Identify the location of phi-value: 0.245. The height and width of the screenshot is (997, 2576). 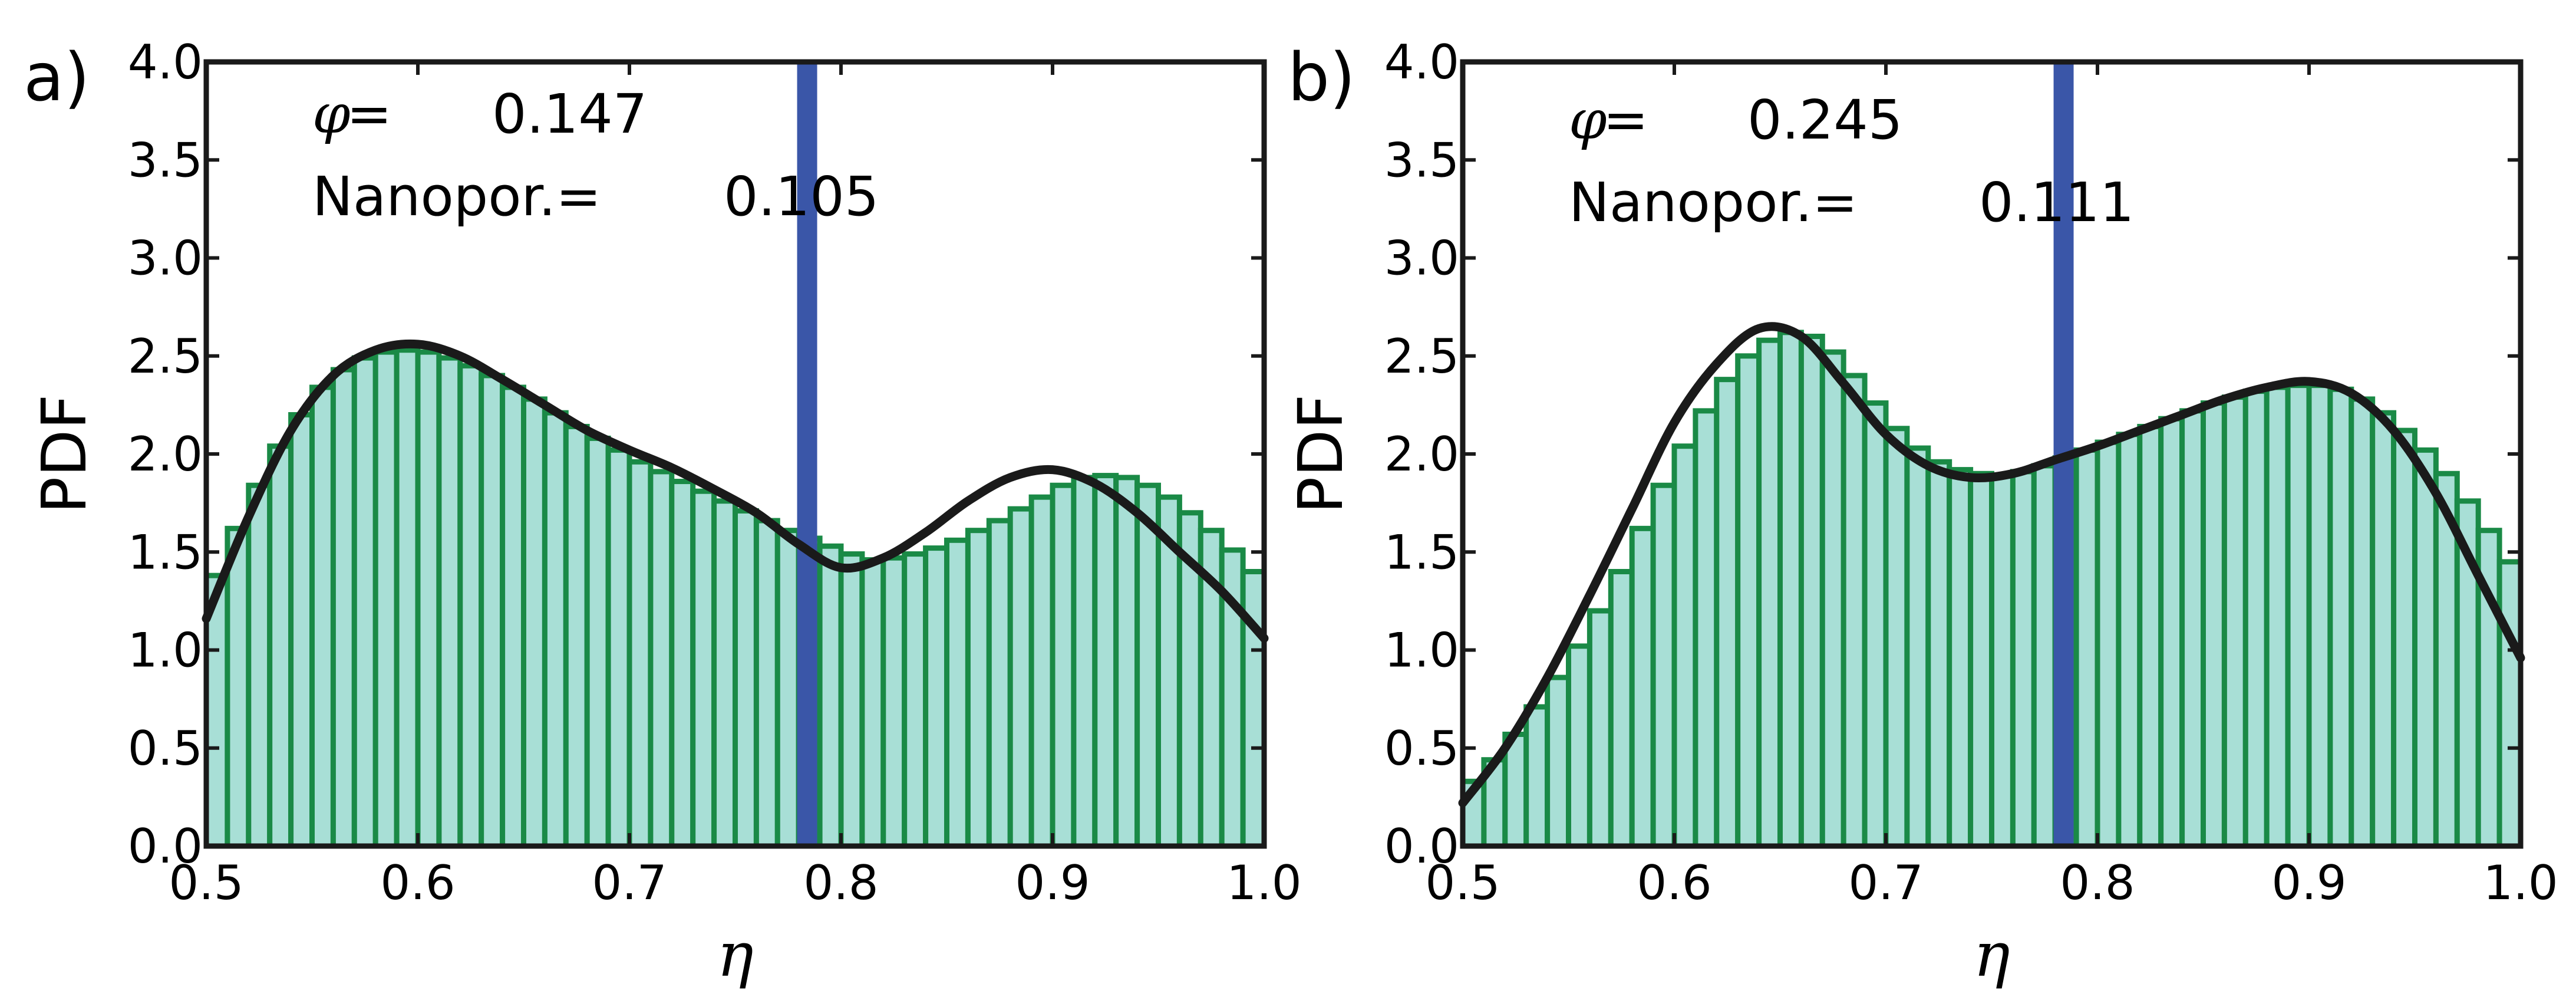
(1825, 120).